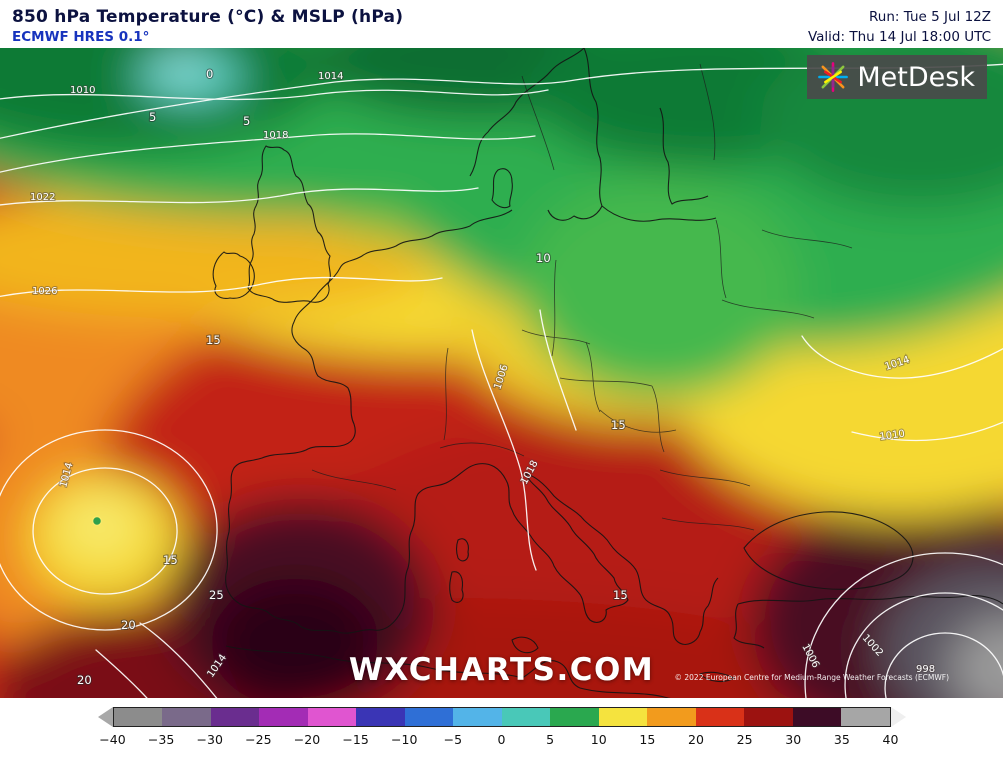  I want to click on colorbar: −40 −35 −30 −25 −20 −15 −10 −5 0 5 10 15 20 25 30 35 40, so click(501, 728).